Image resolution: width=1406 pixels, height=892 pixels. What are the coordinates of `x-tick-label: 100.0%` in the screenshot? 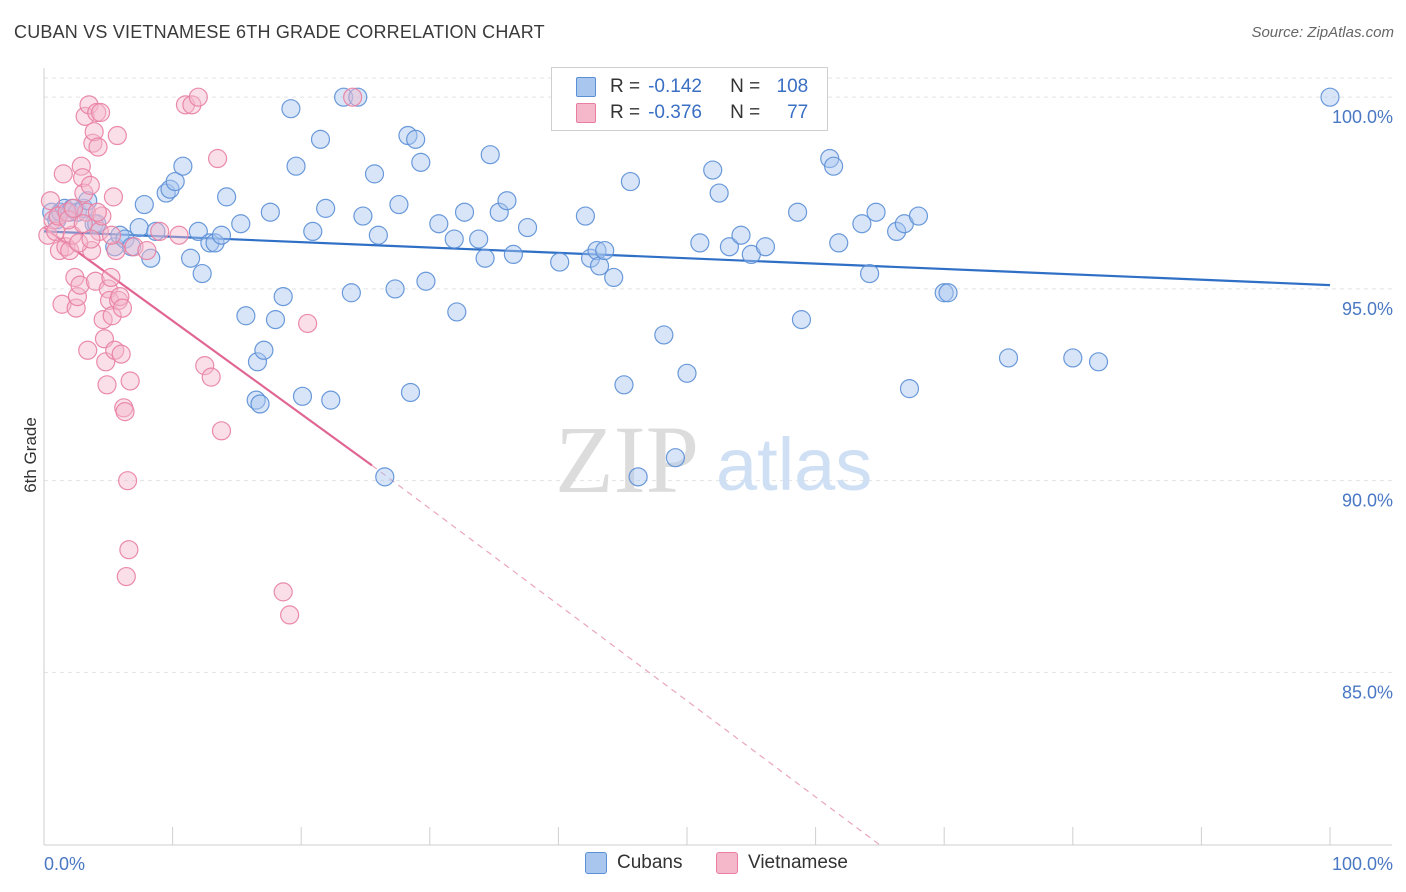 It's located at (1362, 864).